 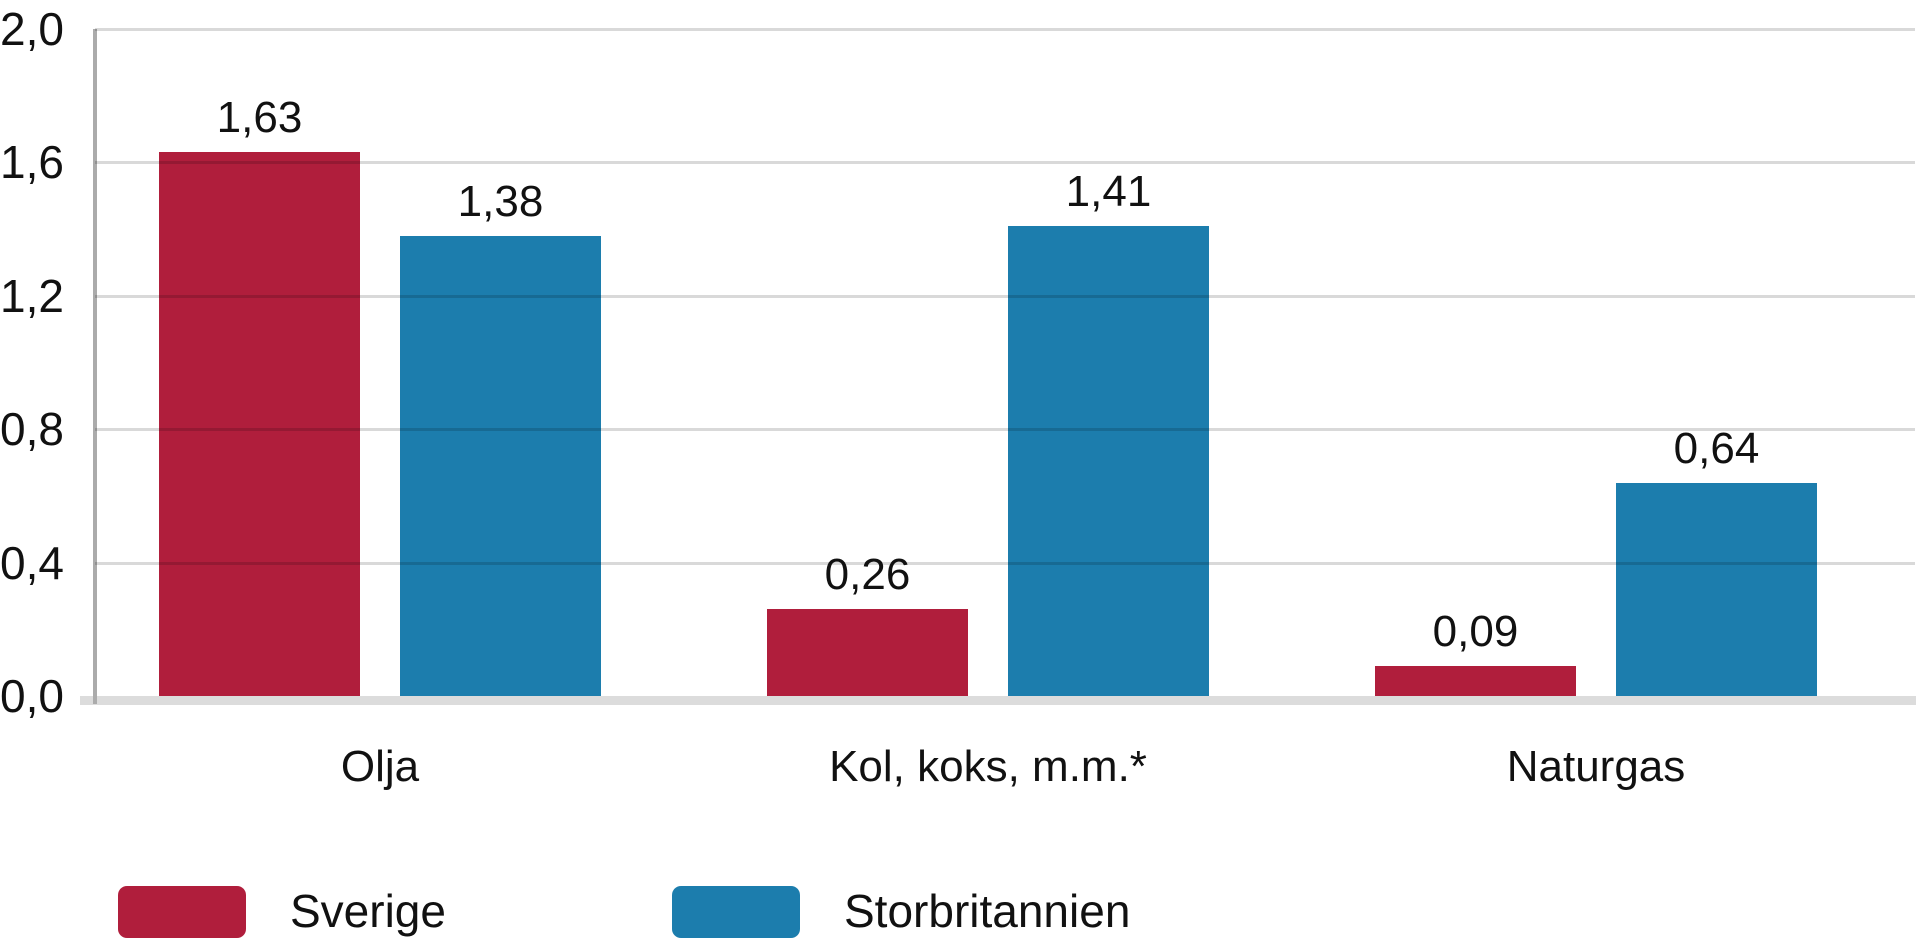 What do you see at coordinates (736, 912) in the screenshot?
I see `legend-swatch-storbritannien` at bounding box center [736, 912].